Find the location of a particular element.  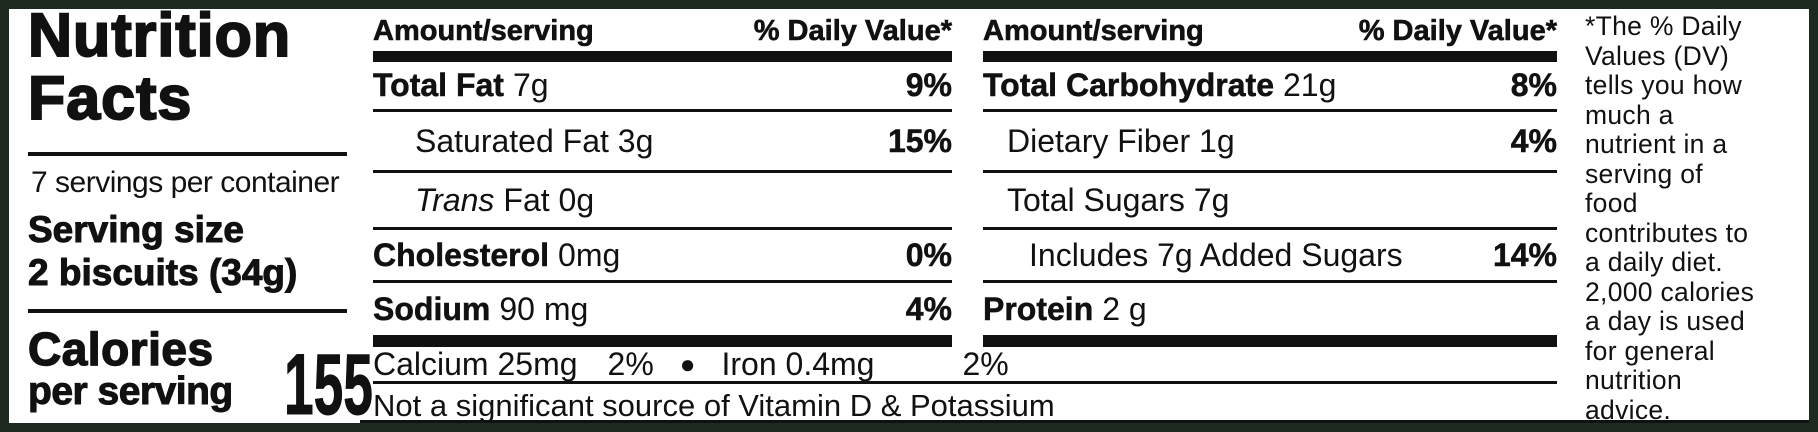

nutrient-row-dietary-fiber: Dietary Fiber 1g 4% is located at coordinates (1270, 142).